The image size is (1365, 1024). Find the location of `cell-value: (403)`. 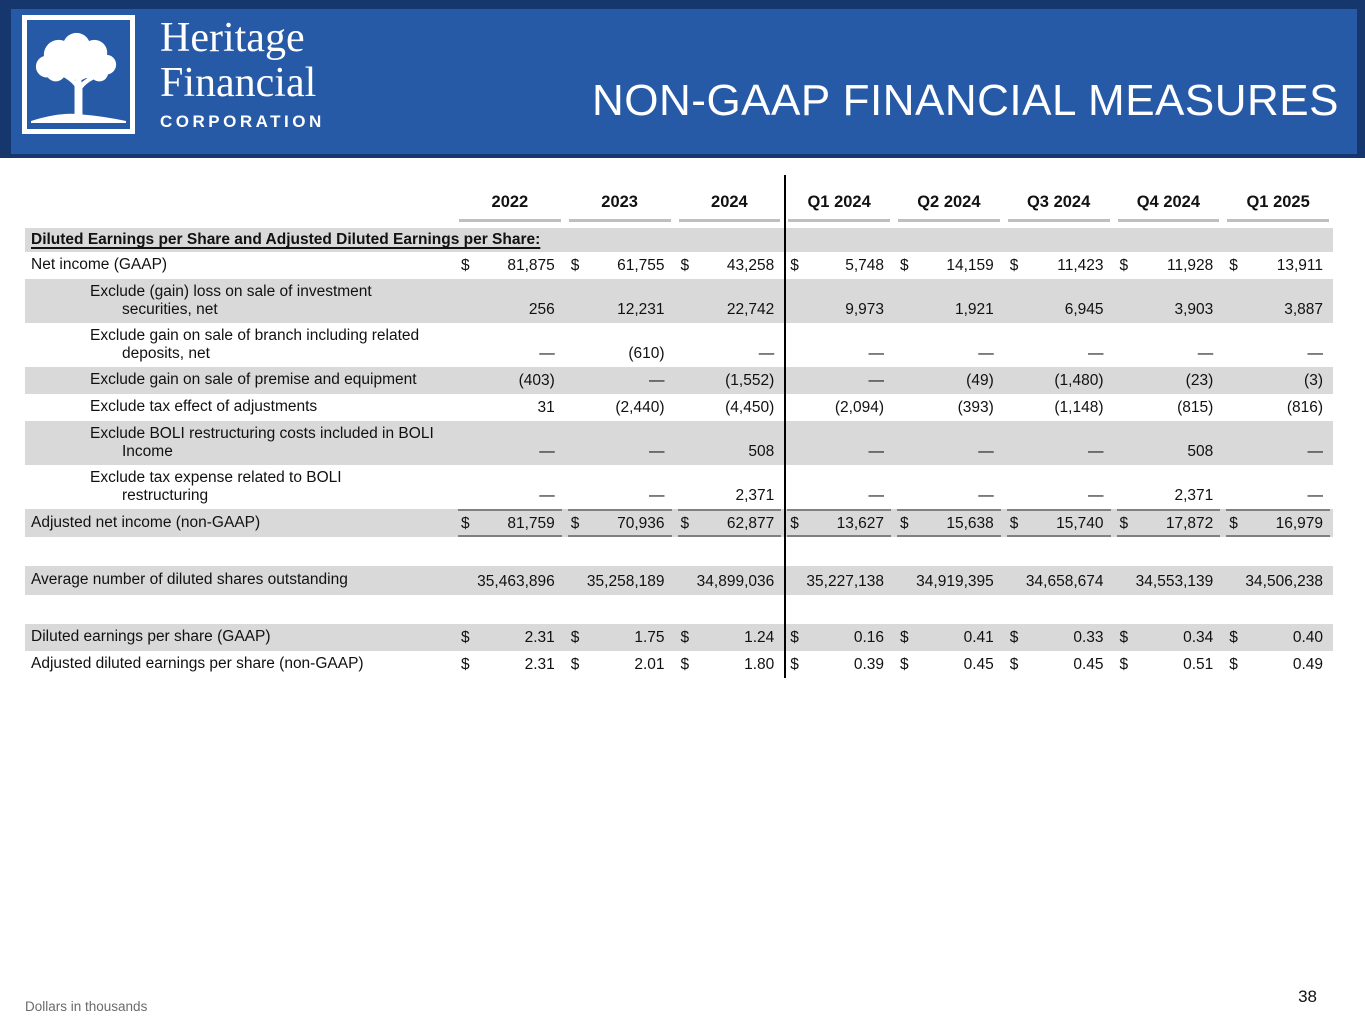

cell-value: (403) is located at coordinates (536, 380).